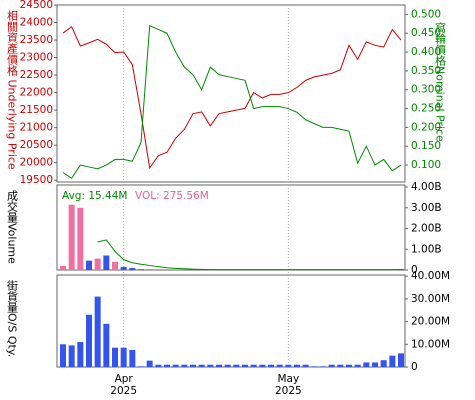 The image size is (475, 400). What do you see at coordinates (426, 33) in the screenshot?
I see `tick-label: 0.450` at bounding box center [426, 33].